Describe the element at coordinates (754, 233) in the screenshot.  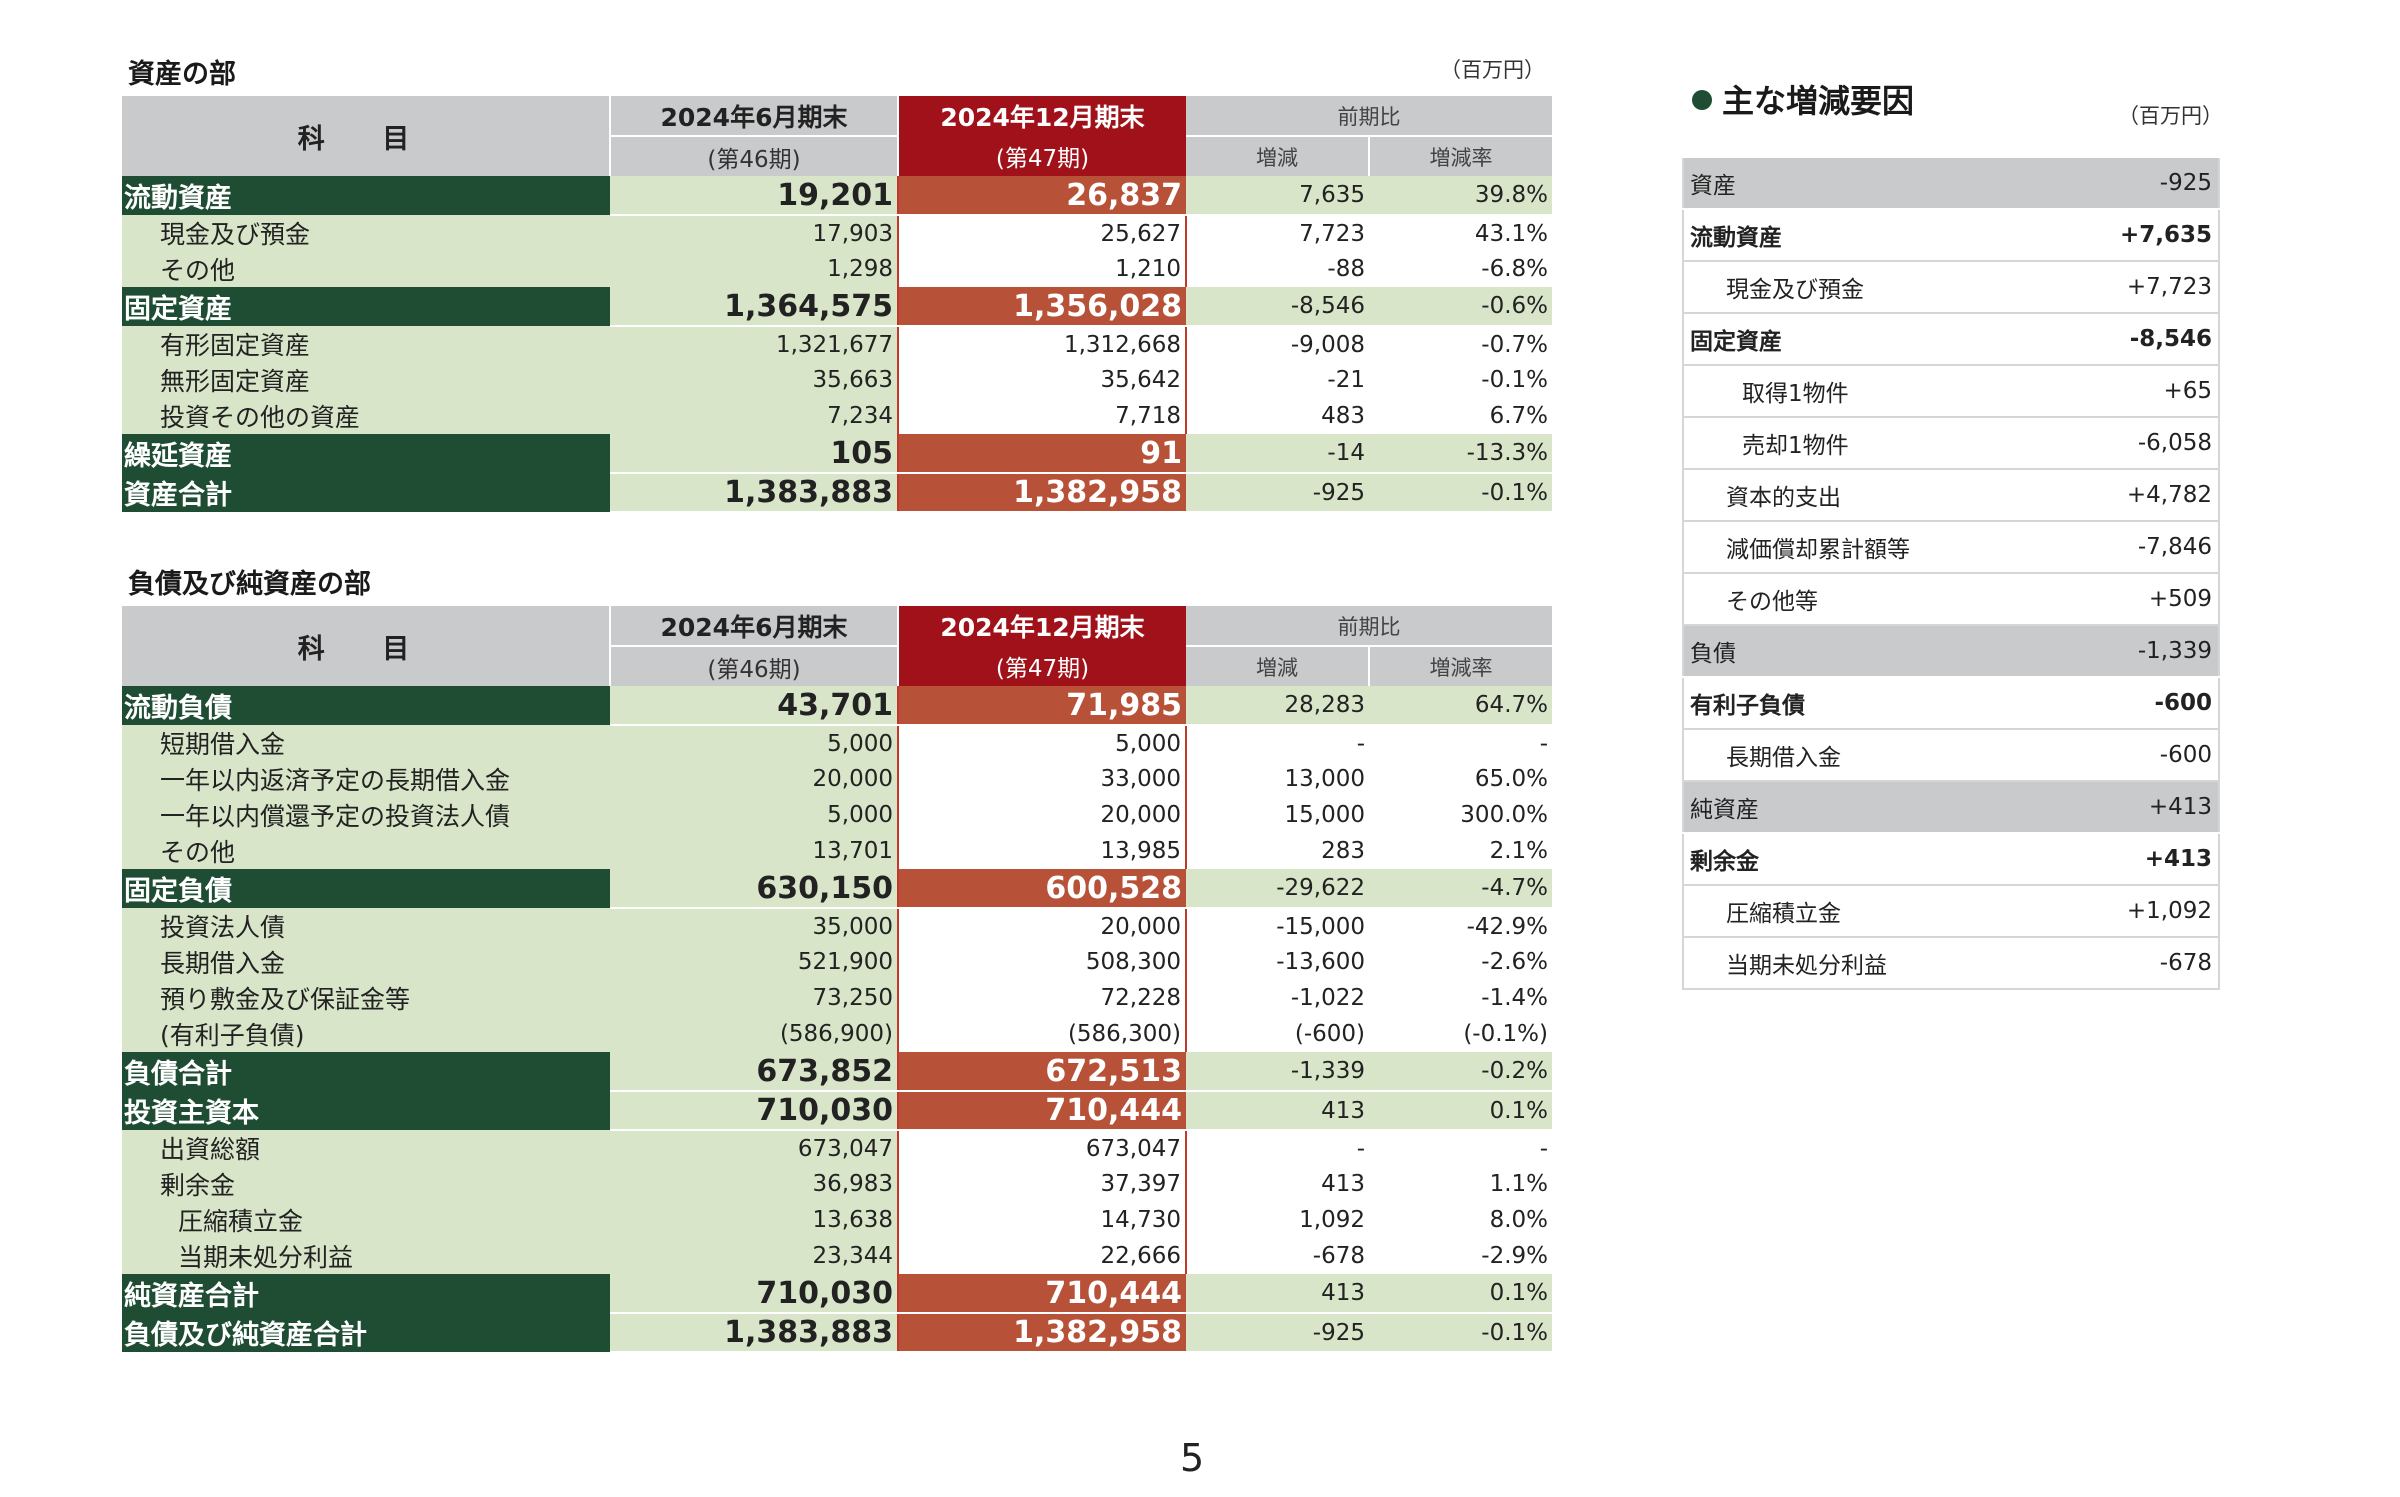
I see `prev-value: 17,903` at that location.